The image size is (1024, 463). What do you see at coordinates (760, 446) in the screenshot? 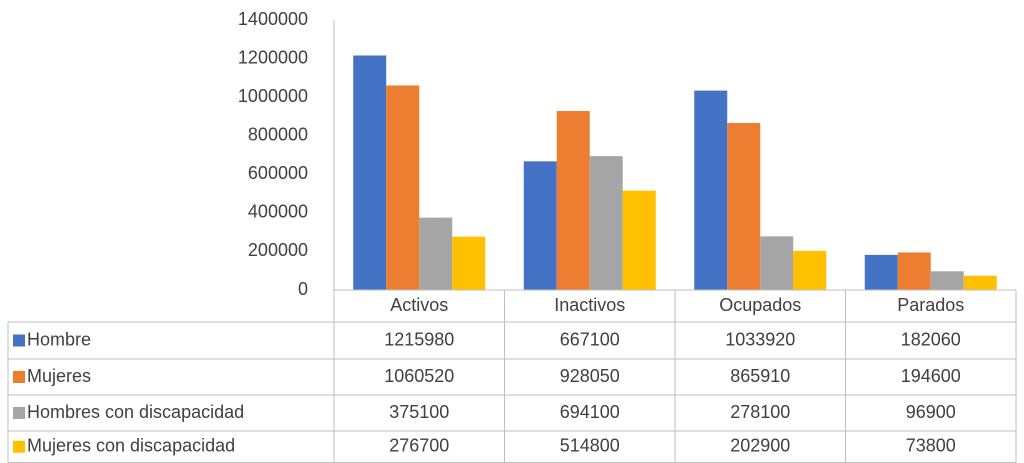
I see `table-value: 202900` at bounding box center [760, 446].